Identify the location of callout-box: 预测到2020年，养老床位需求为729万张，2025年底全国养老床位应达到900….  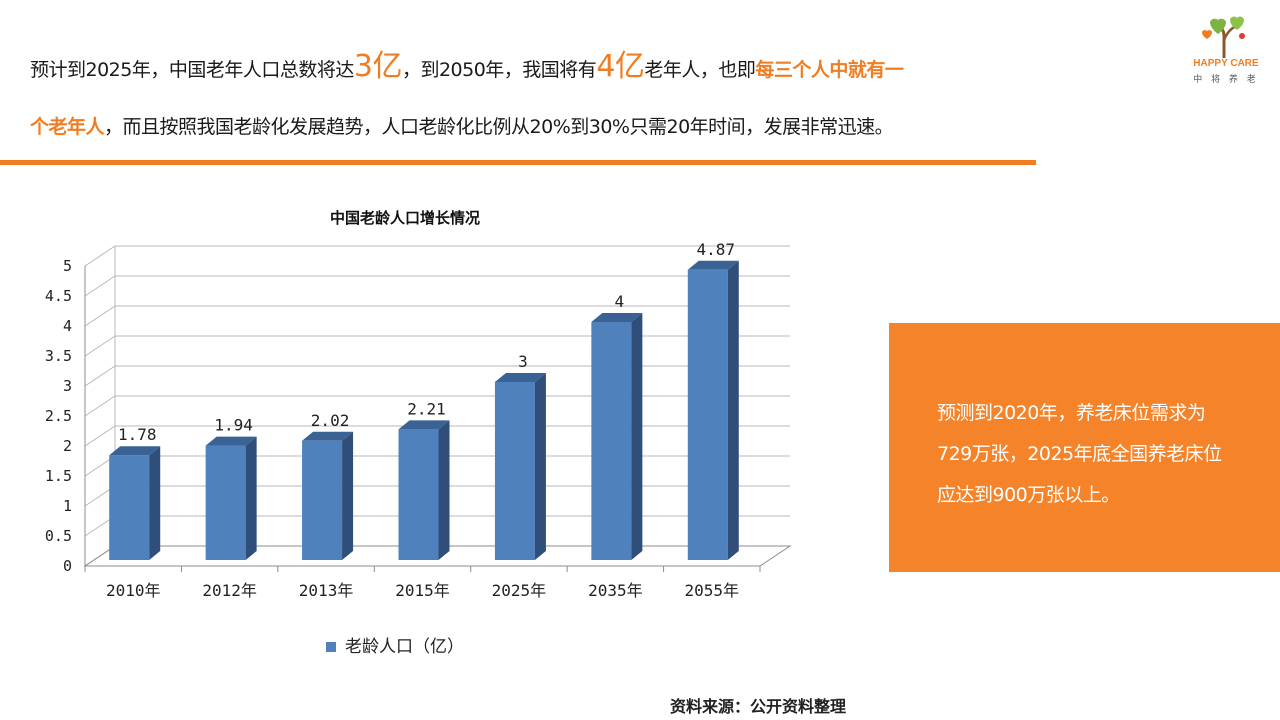
(1084, 447).